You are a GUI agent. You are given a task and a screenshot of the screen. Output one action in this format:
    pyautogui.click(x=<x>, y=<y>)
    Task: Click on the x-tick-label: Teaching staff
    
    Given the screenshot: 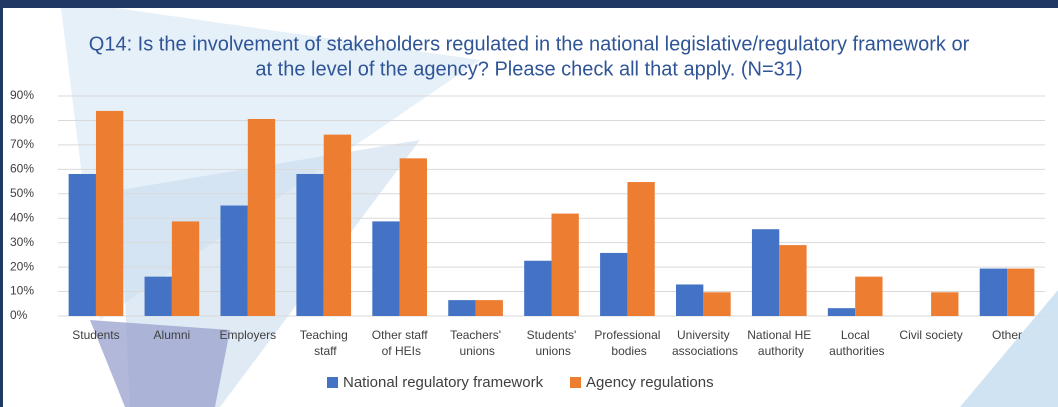 What is the action you would take?
    pyautogui.click(x=324, y=343)
    